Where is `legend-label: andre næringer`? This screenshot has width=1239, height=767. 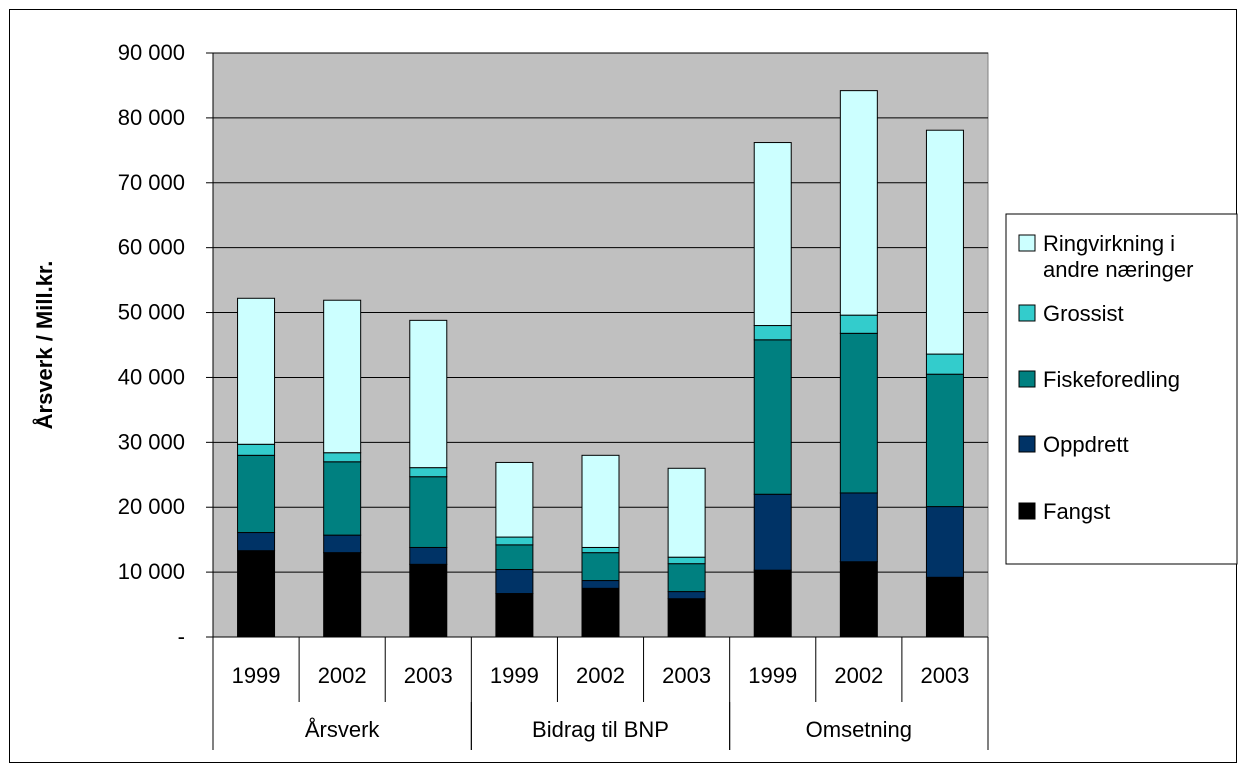
legend-label: andre næringer is located at coordinates (1118, 269).